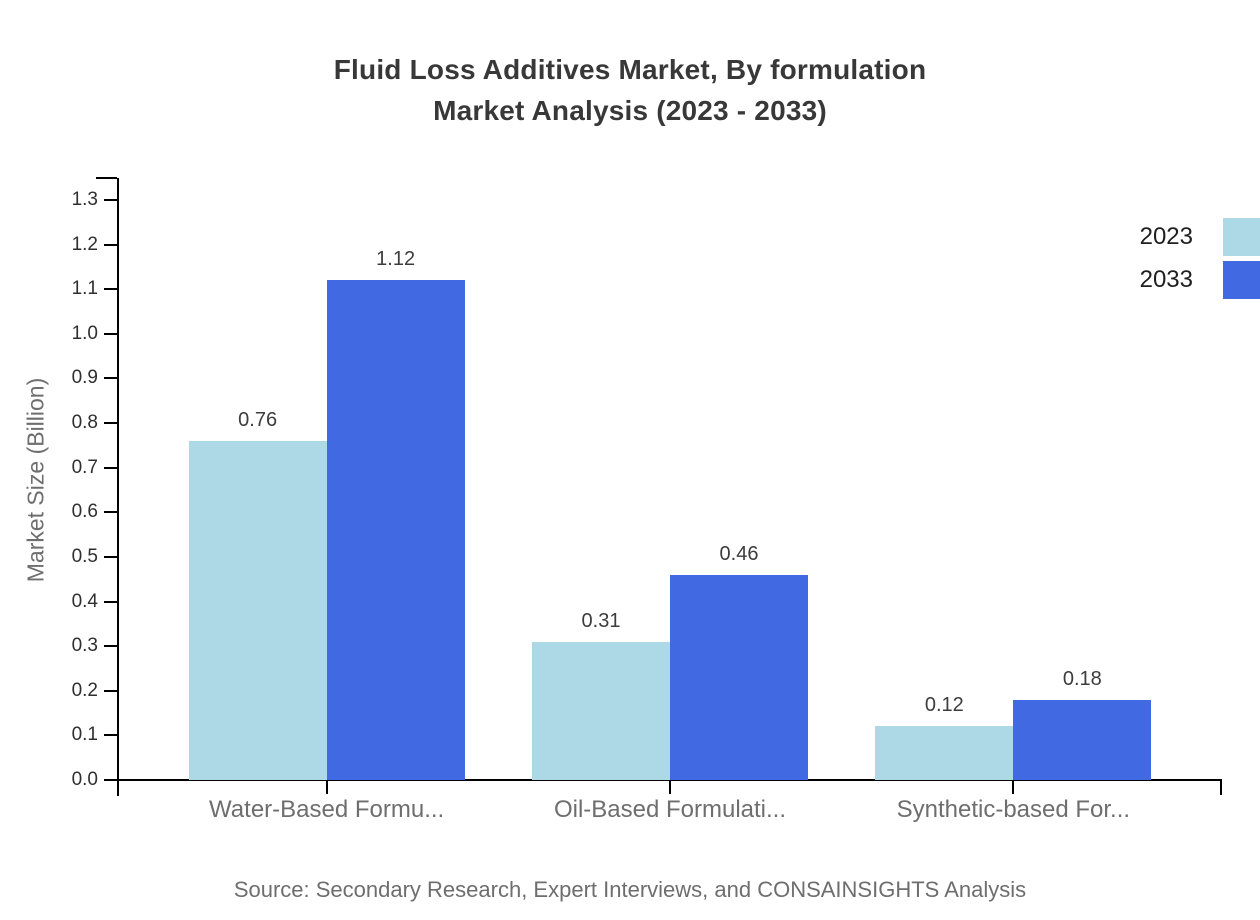 This screenshot has width=1260, height=920. Describe the element at coordinates (84, 512) in the screenshot. I see `y-axis-tick-label: 0.6` at that location.